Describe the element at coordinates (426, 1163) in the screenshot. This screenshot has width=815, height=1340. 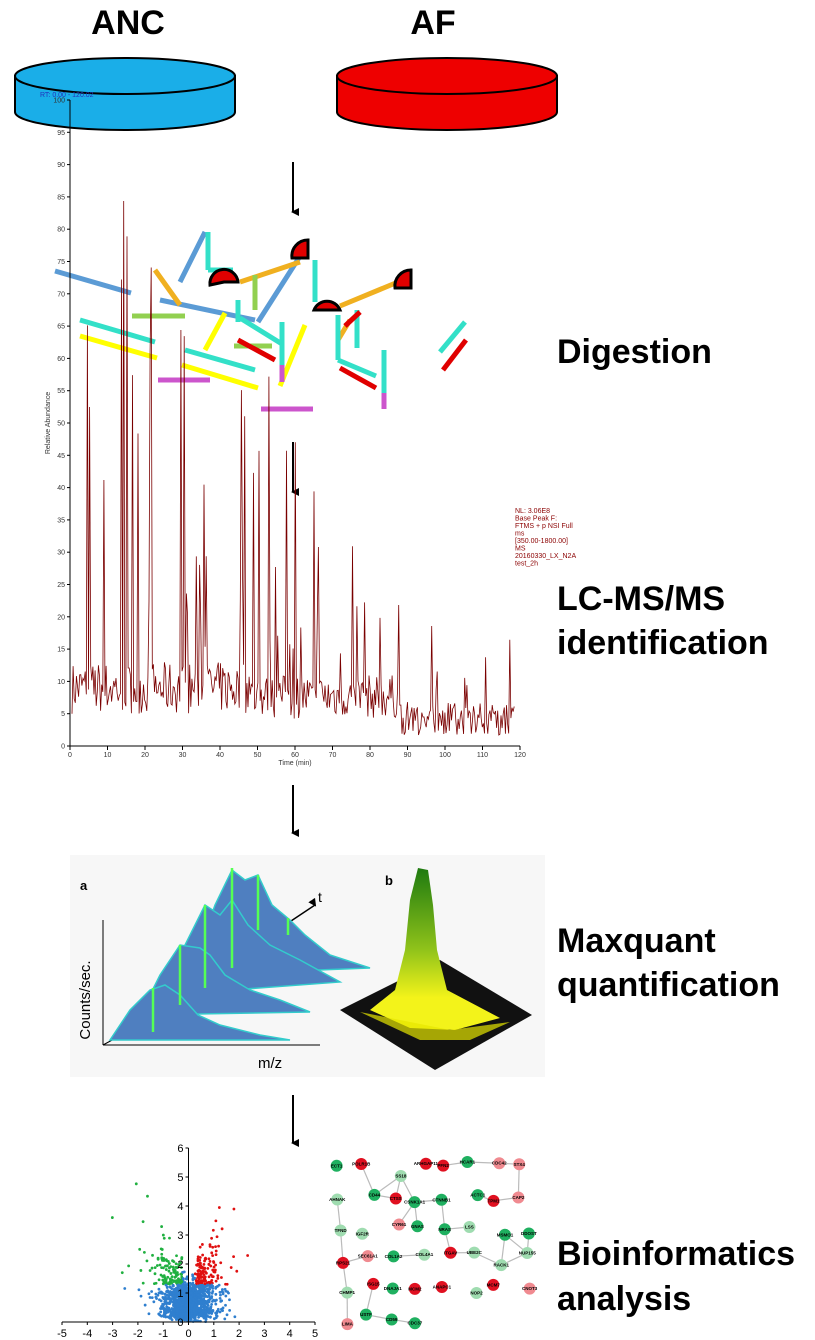
I see `node-label: ARHGAP11` at that location.